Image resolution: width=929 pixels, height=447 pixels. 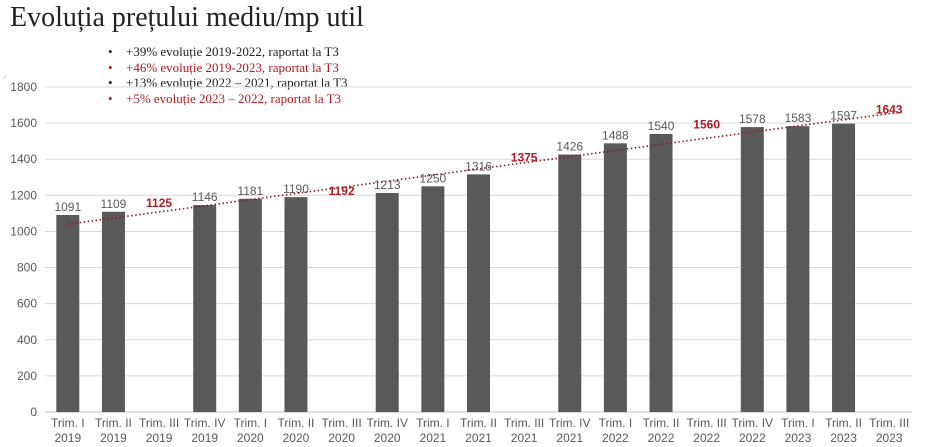 I want to click on highlight-value-label: 1125, so click(x=159, y=203).